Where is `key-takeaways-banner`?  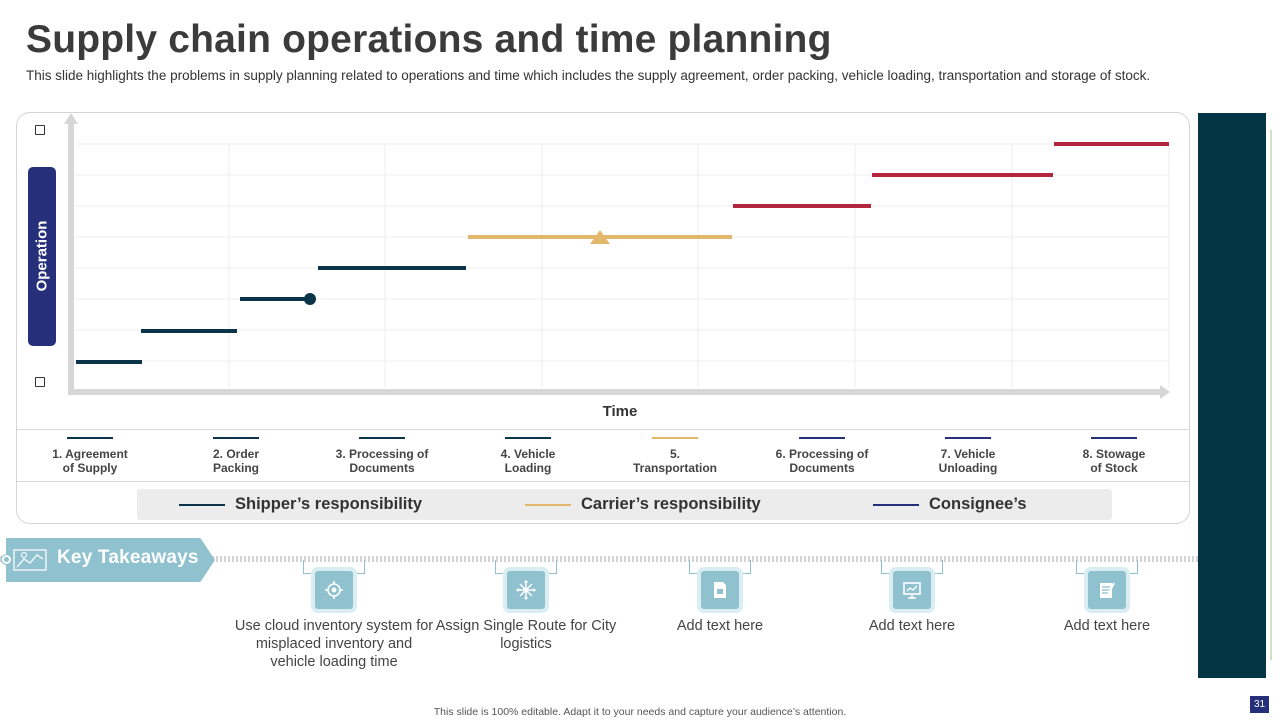 key-takeaways-banner is located at coordinates (110, 560).